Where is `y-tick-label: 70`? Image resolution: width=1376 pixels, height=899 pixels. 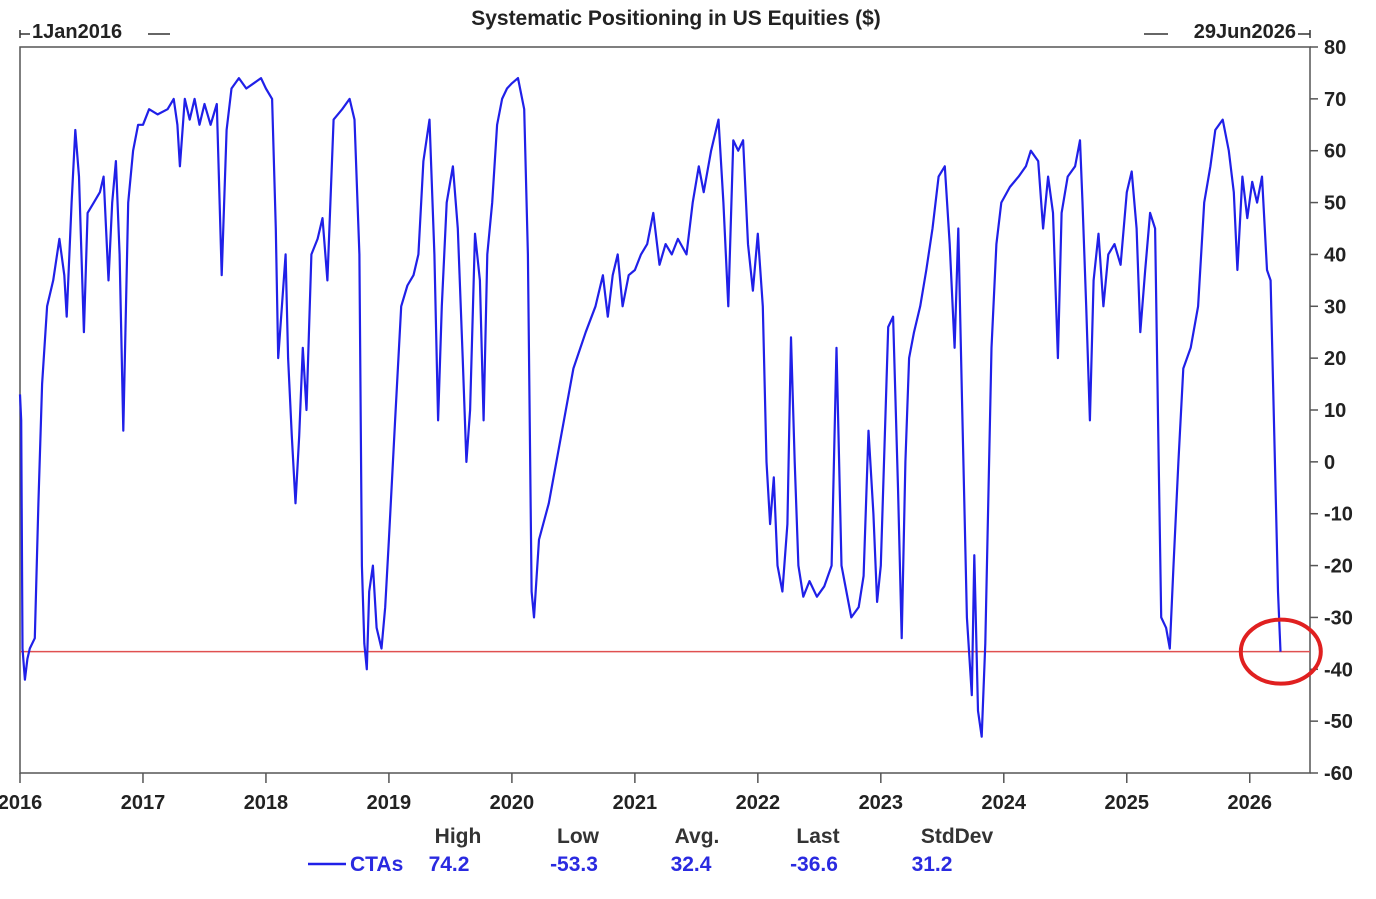
y-tick-label: 70 is located at coordinates (1335, 100).